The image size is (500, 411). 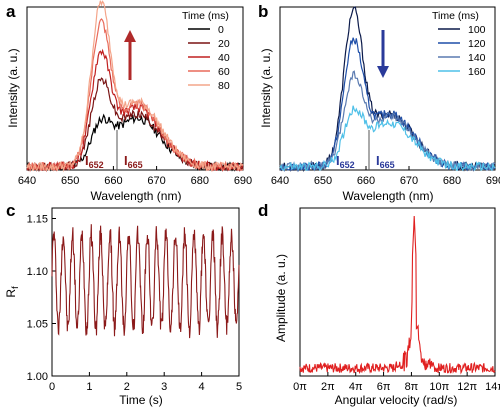 I want to click on panel-a-annotation-i665: I665, so click(x=133, y=161).